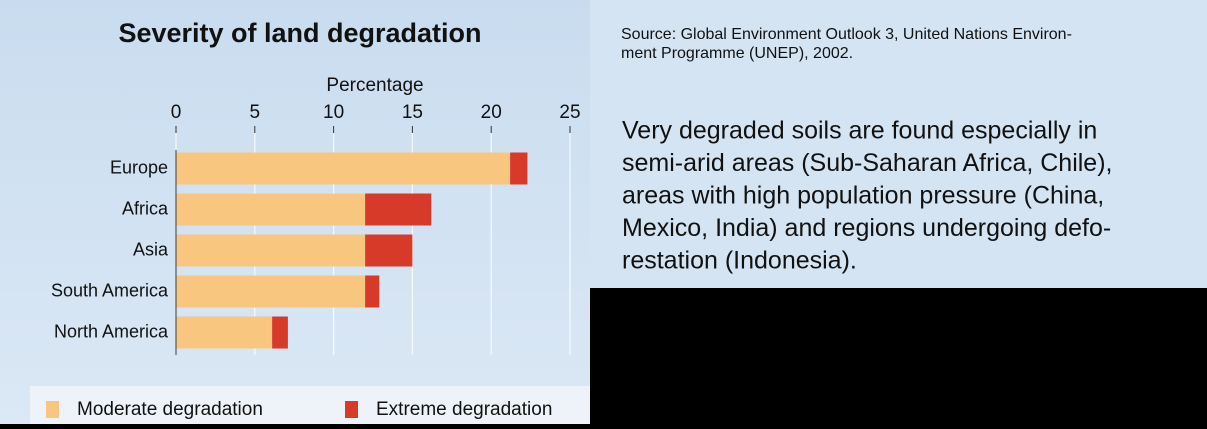 This screenshot has width=1207, height=429. I want to click on x-tick-label: 5, so click(255, 112).